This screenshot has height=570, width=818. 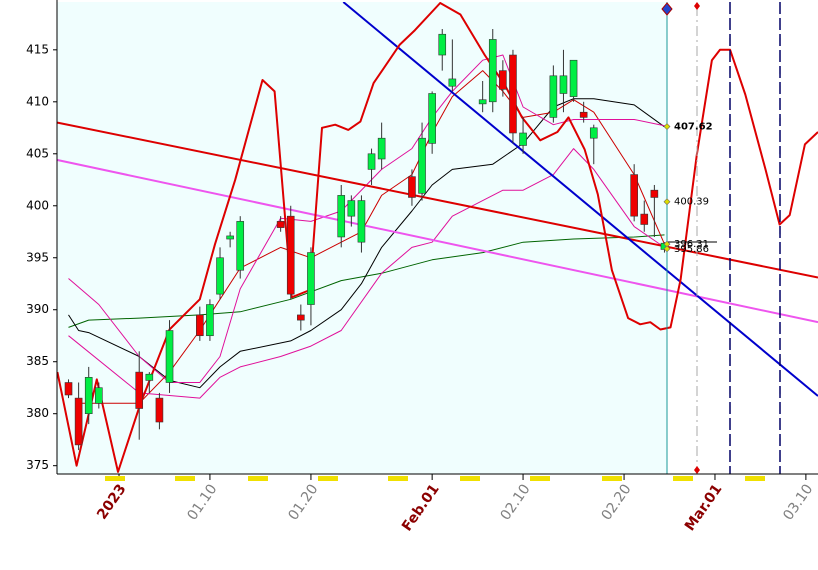 What do you see at coordinates (37, 465) in the screenshot?
I see `y-tick-label: 375` at bounding box center [37, 465].